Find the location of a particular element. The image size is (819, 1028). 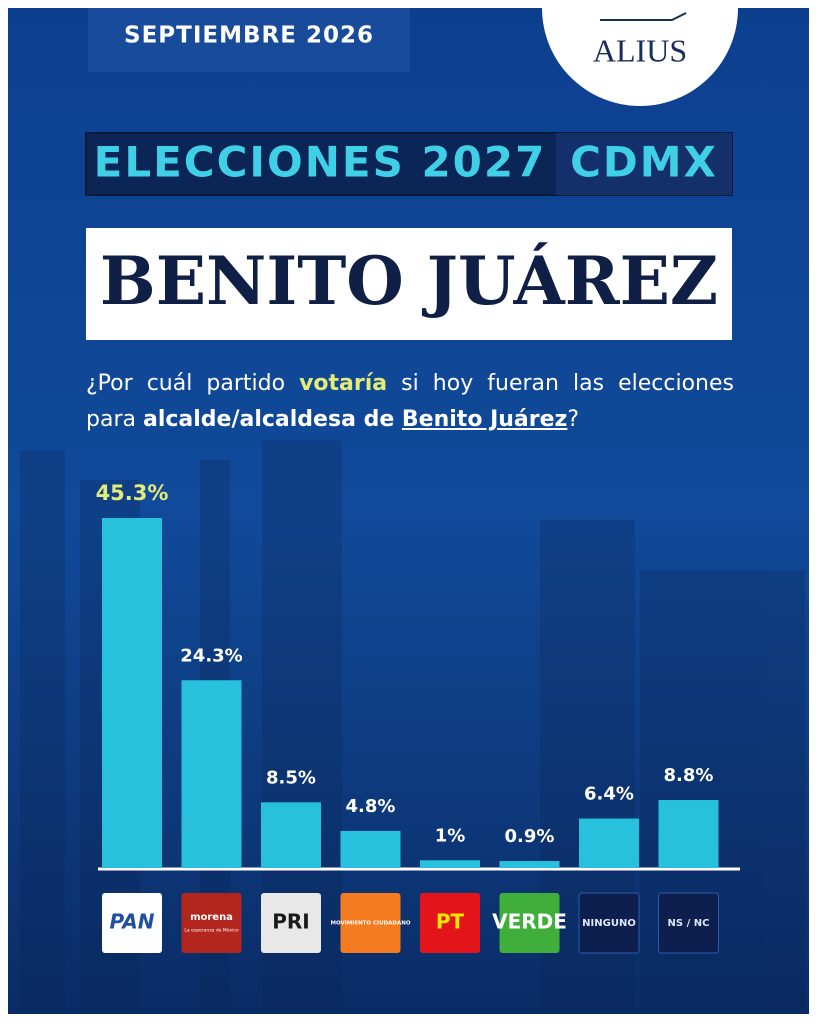

logo-text: NS / NC is located at coordinates (689, 923).